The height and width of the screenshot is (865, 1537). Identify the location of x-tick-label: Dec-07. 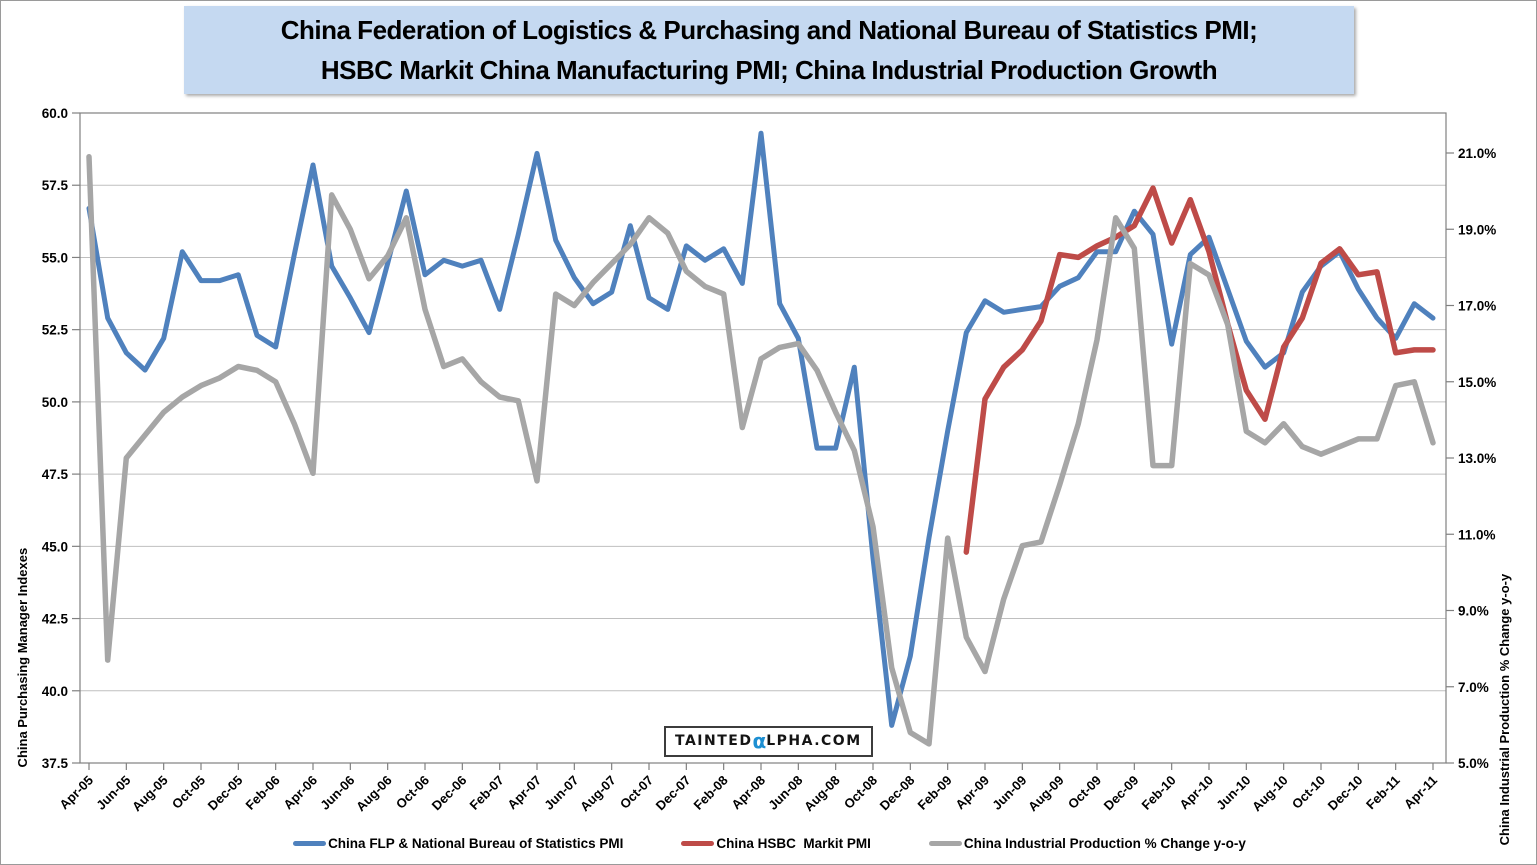
(673, 793).